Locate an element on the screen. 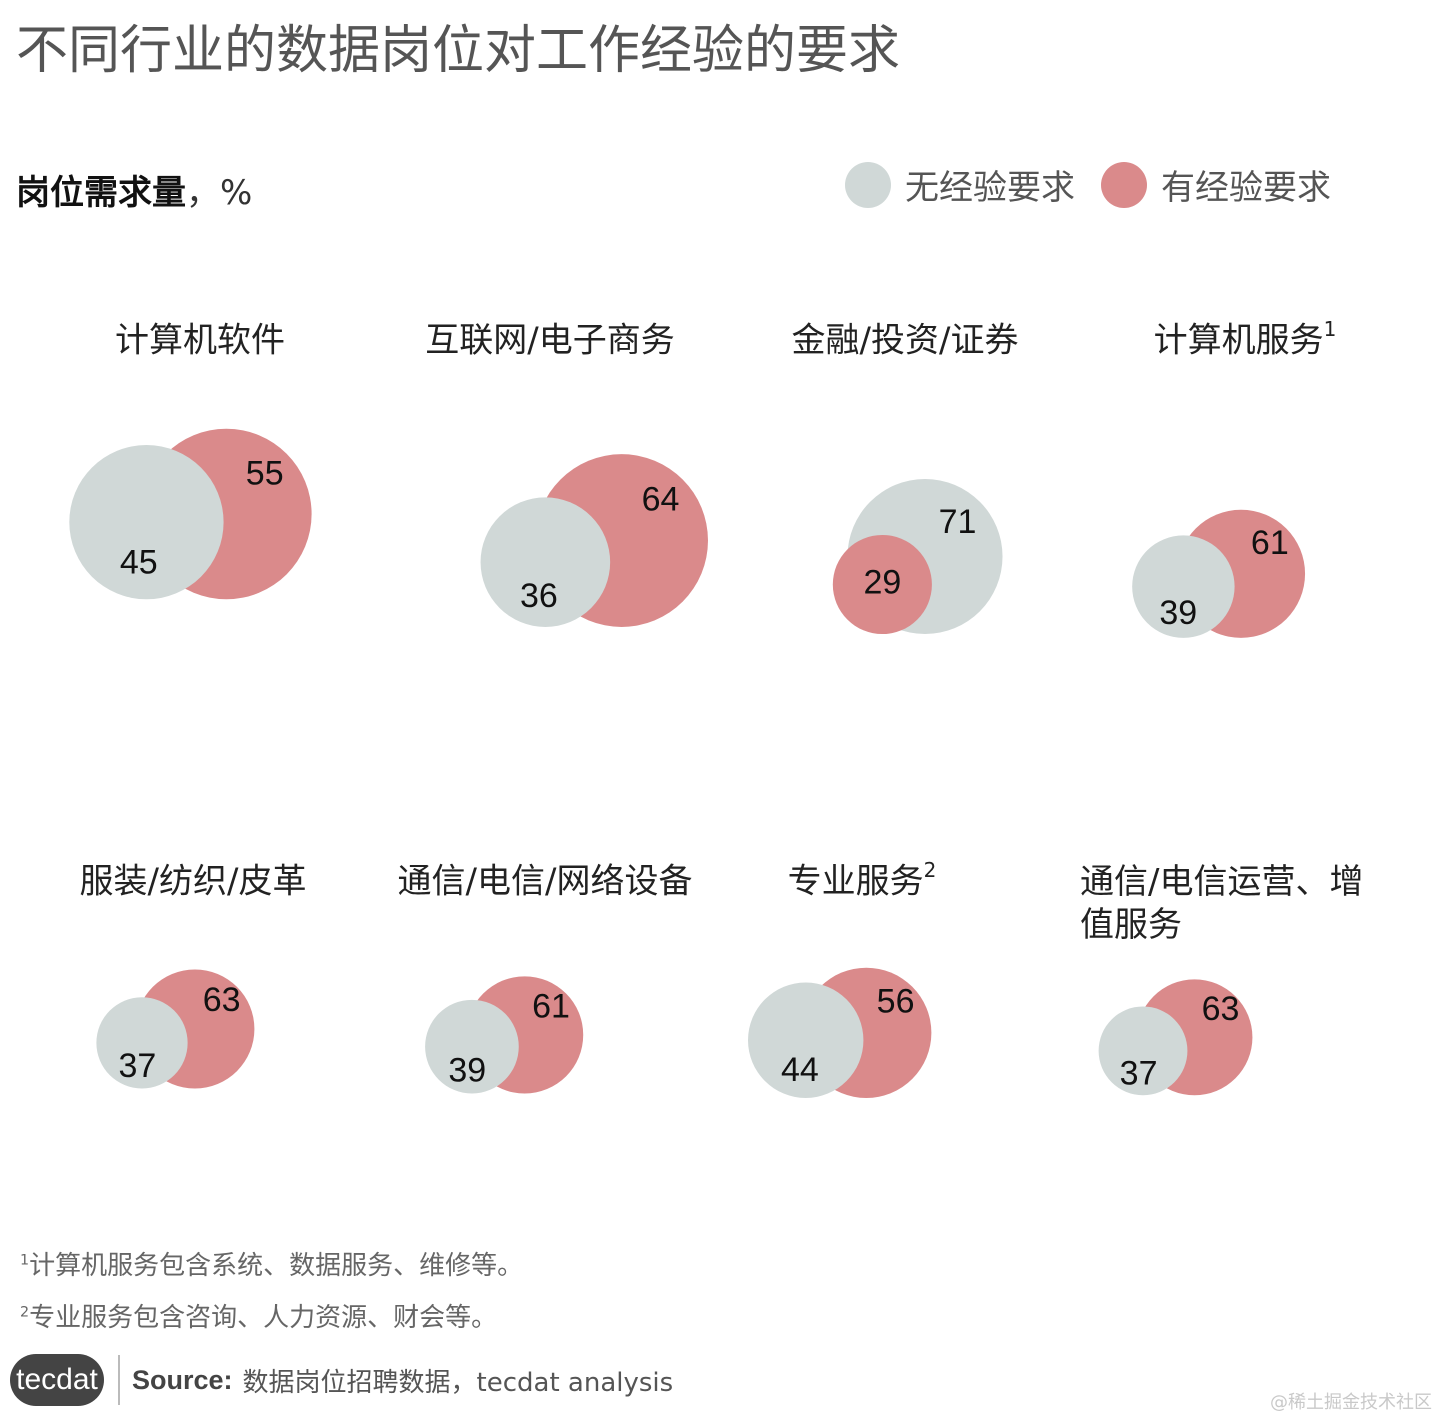 Image resolution: width=1440 pixels, height=1417 pixels. subtitle-label: 岗位需求量 is located at coordinates (101, 193).